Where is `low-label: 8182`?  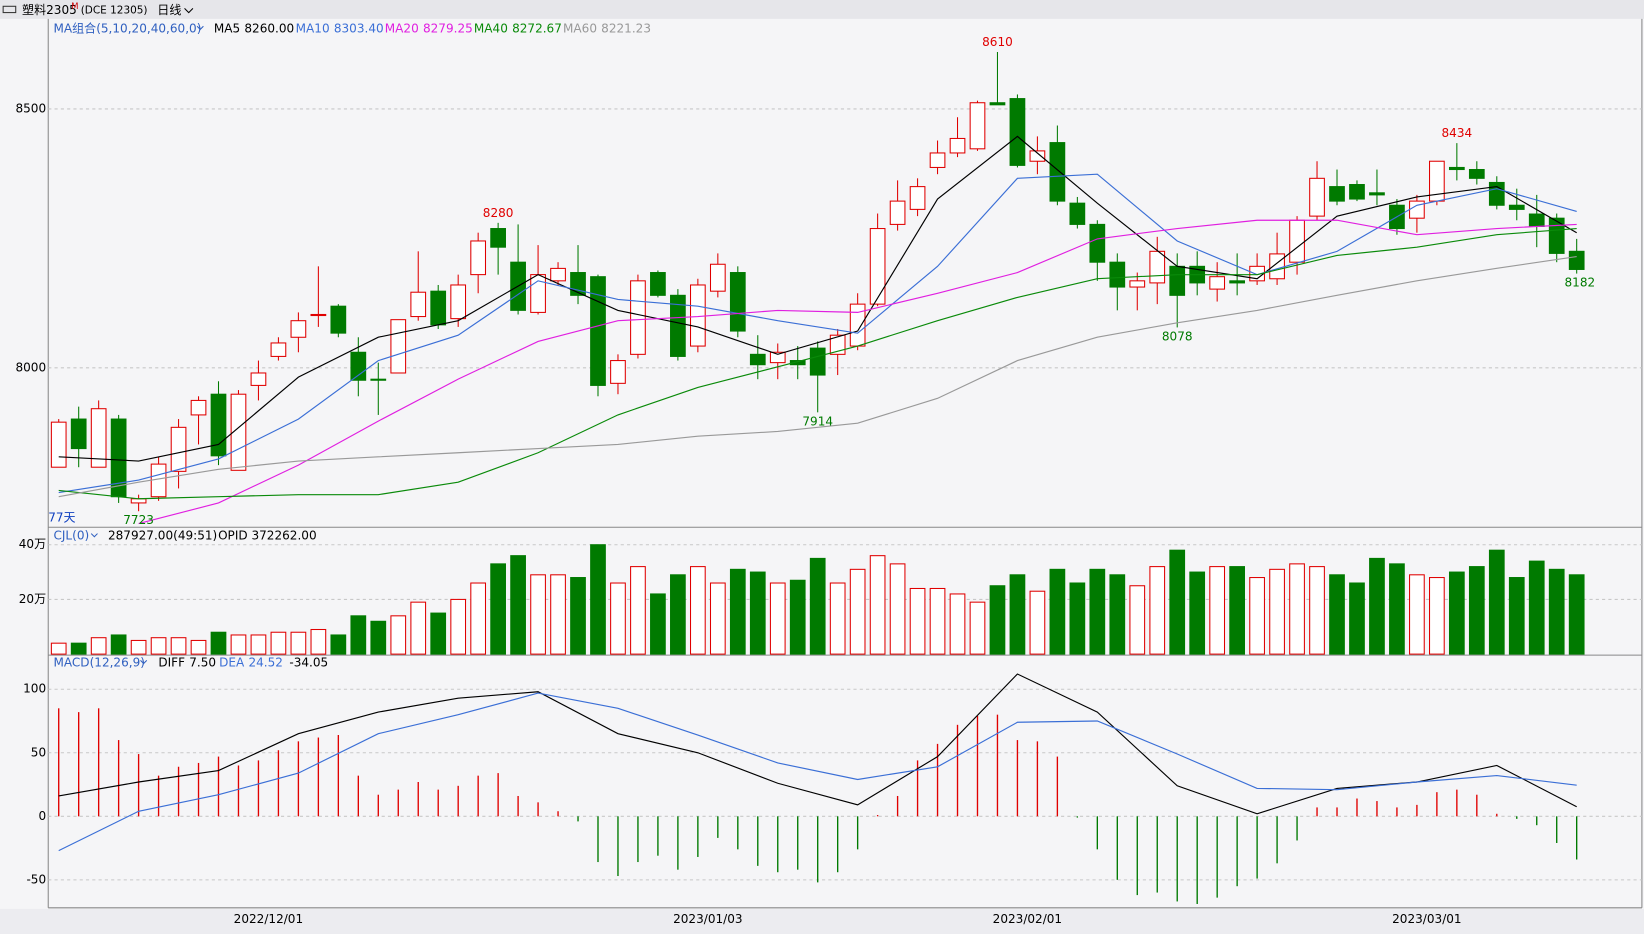
low-label: 8182 is located at coordinates (1579, 283).